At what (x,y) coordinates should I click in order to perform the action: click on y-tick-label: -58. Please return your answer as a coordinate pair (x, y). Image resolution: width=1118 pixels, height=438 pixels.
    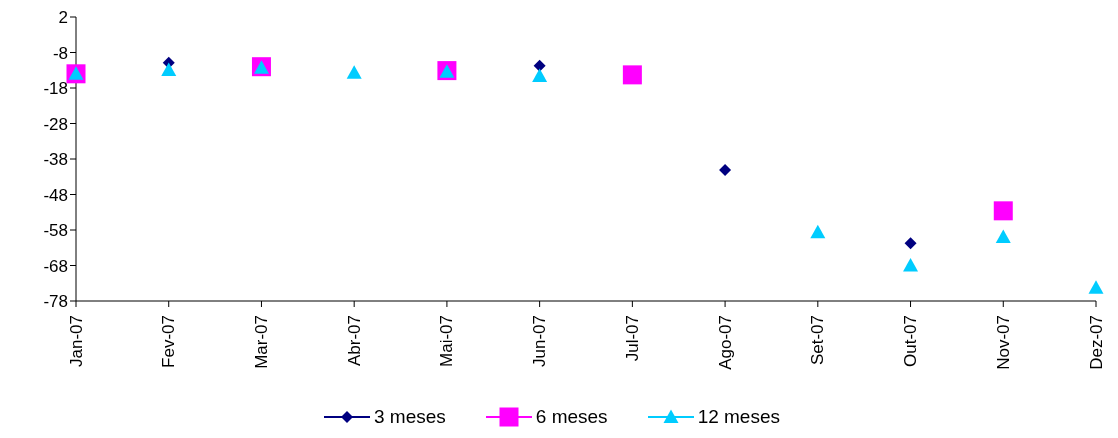
    Looking at the image, I should click on (55, 231).